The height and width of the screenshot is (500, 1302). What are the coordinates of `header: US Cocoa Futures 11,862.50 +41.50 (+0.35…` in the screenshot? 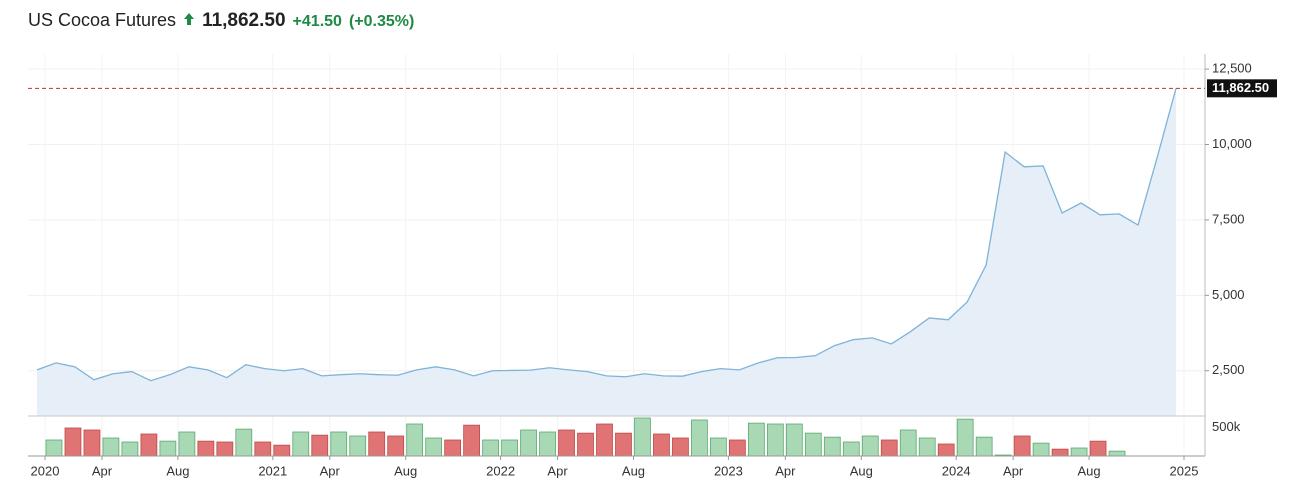 It's located at (221, 21).